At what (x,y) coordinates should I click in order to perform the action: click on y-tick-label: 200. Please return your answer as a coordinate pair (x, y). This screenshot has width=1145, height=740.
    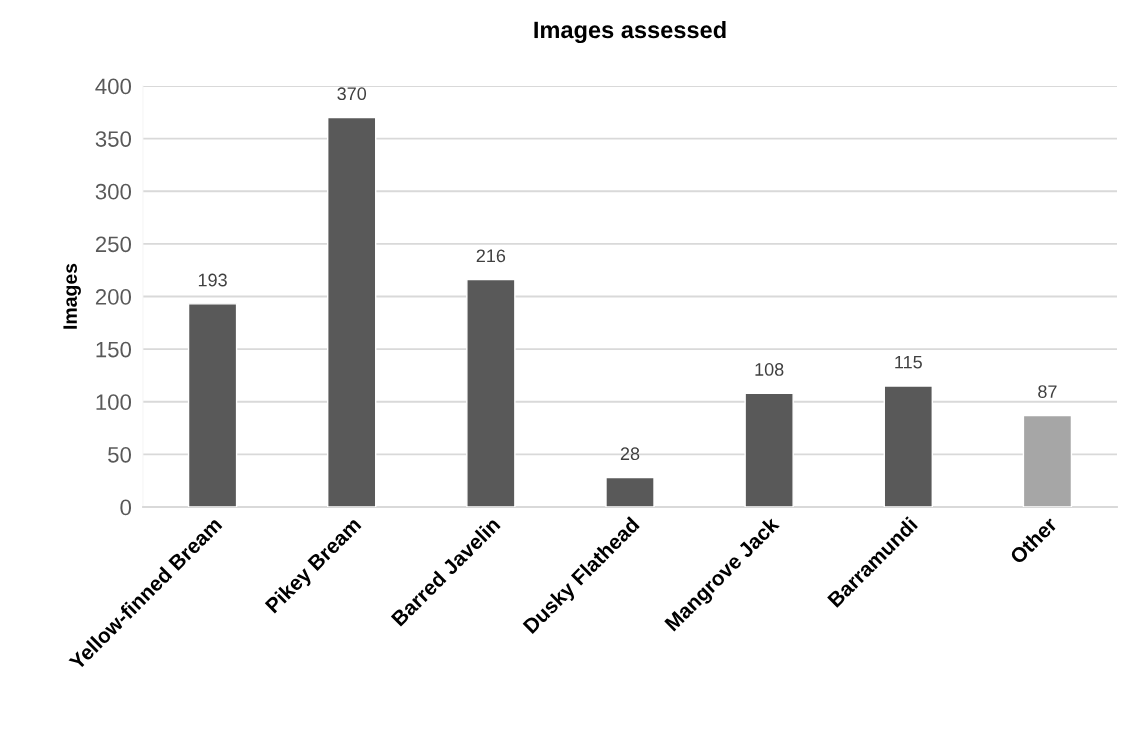
    Looking at the image, I should click on (113, 297).